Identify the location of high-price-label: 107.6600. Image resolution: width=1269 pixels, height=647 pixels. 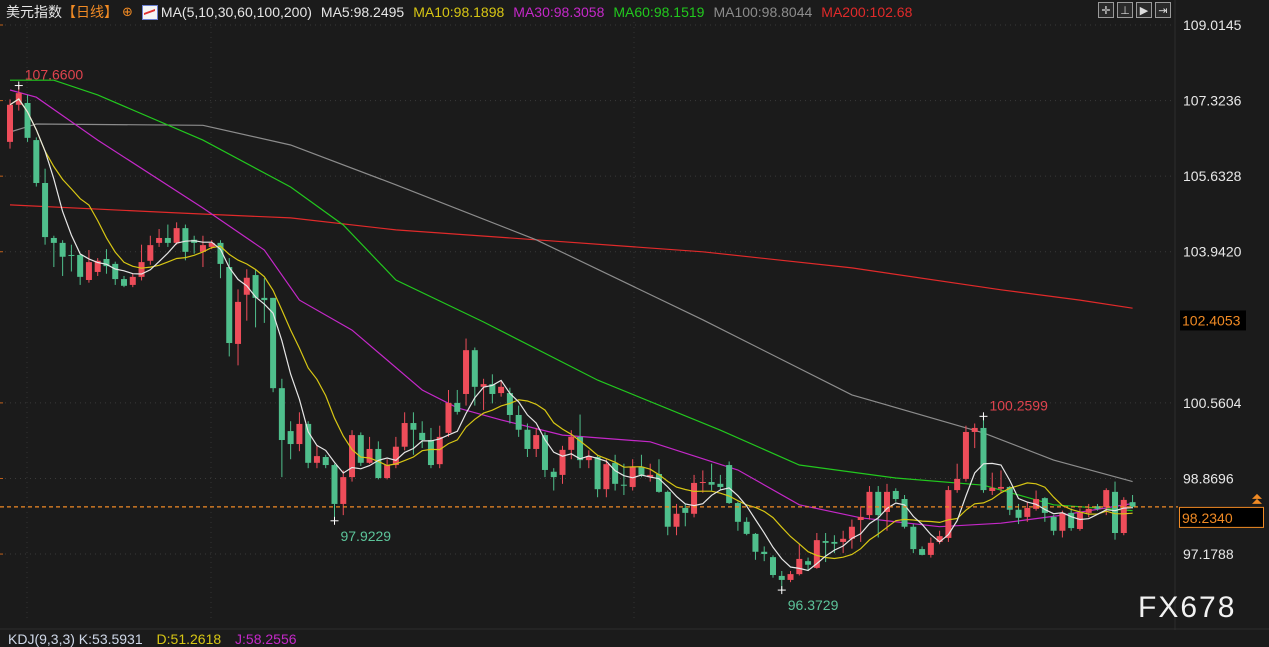
(54, 75).